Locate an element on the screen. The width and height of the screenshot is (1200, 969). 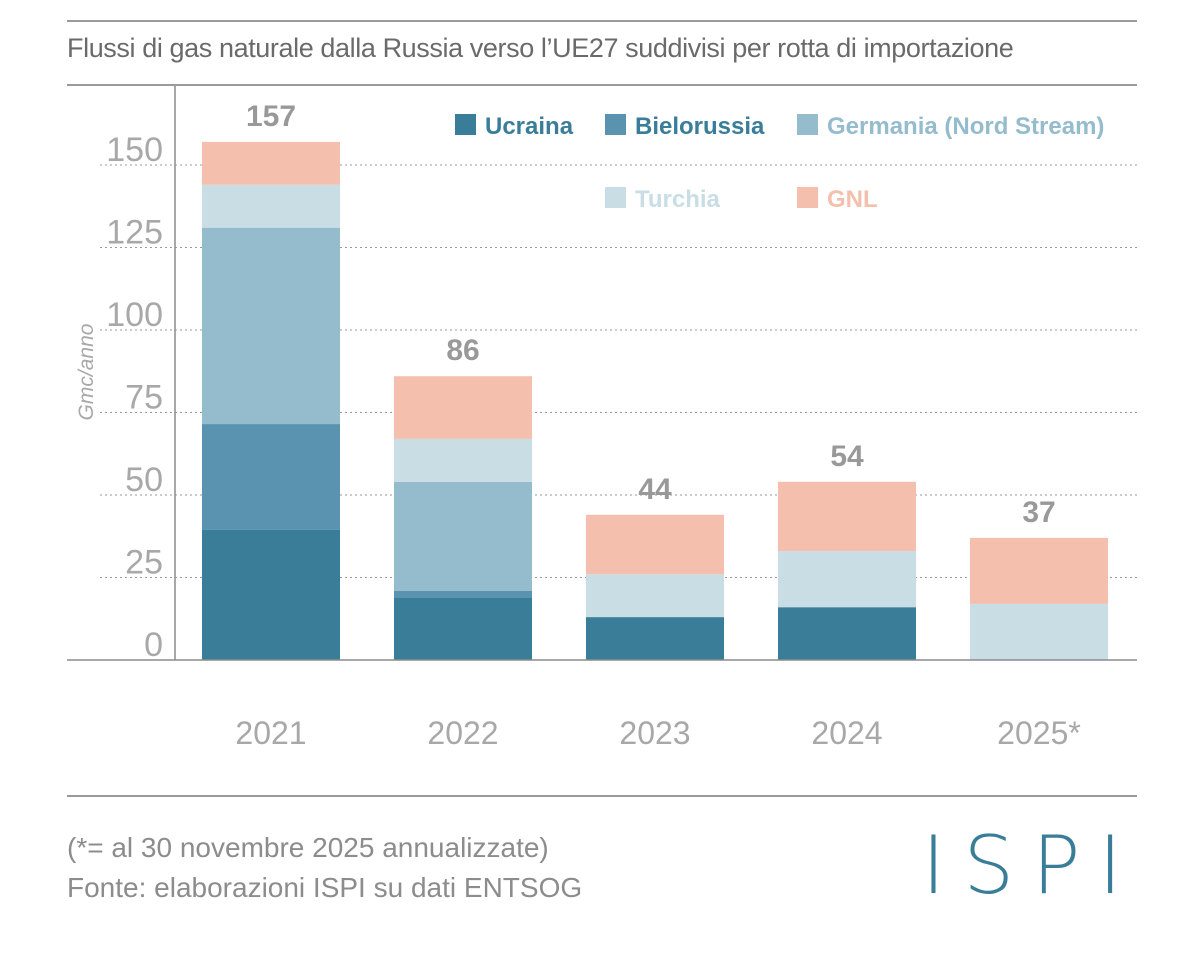
total-label-2024: 54 is located at coordinates (847, 456).